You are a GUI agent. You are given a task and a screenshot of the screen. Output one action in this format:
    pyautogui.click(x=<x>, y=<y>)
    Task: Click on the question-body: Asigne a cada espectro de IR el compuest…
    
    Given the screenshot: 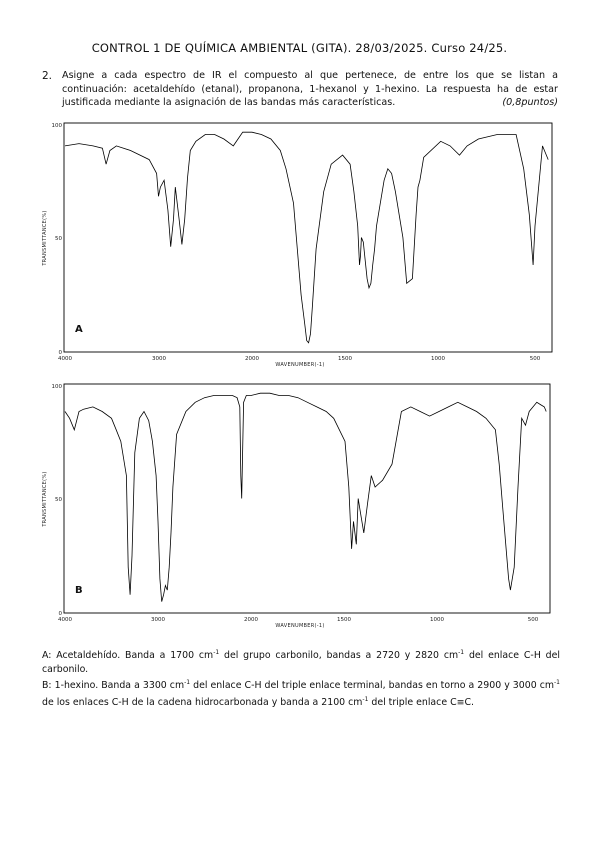 What is the action you would take?
    pyautogui.click(x=310, y=89)
    